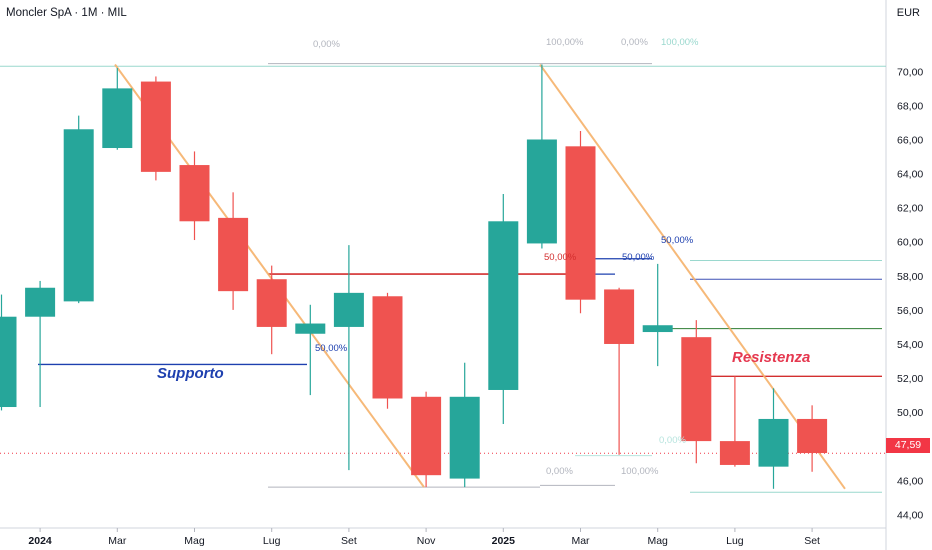  Describe the element at coordinates (426, 541) in the screenshot. I see `x-tick-label: Nov` at that location.